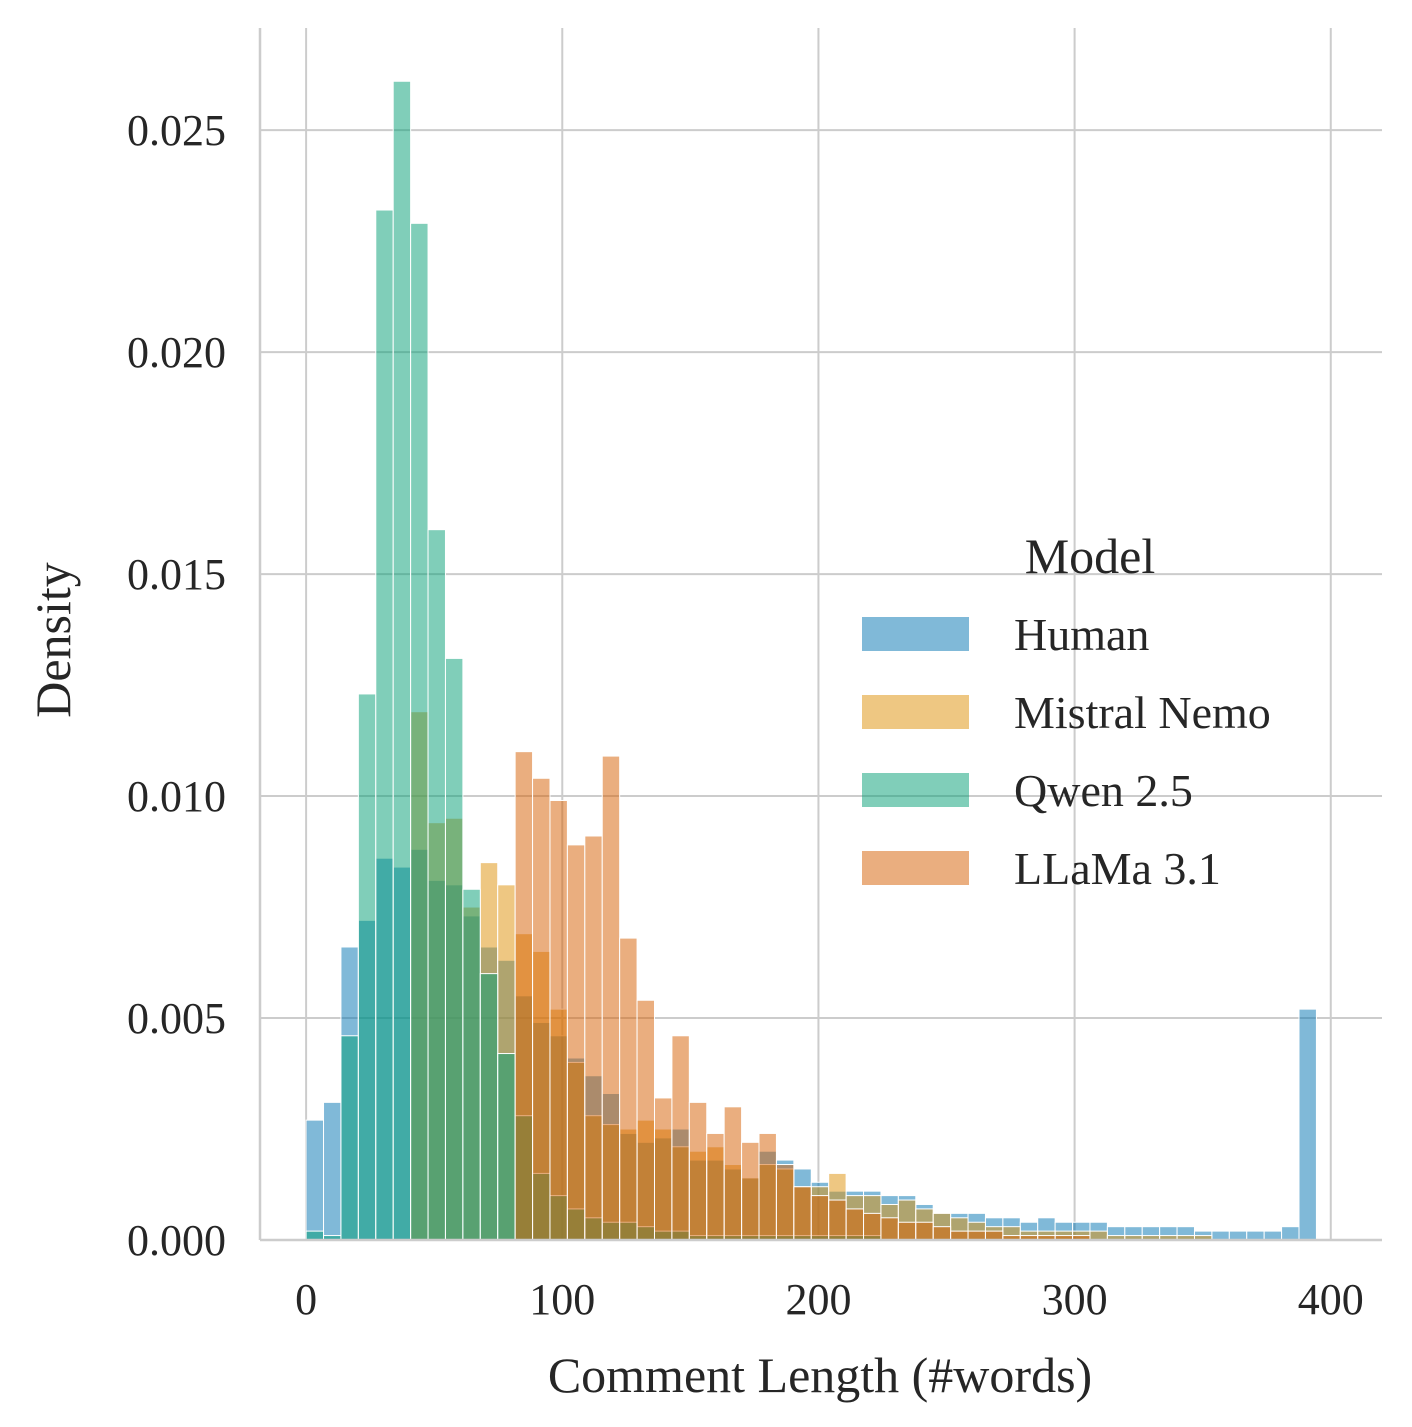 Image resolution: width=1412 pixels, height=1427 pixels. What do you see at coordinates (176, 796) in the screenshot?
I see `y-tick-label: 0.010` at bounding box center [176, 796].